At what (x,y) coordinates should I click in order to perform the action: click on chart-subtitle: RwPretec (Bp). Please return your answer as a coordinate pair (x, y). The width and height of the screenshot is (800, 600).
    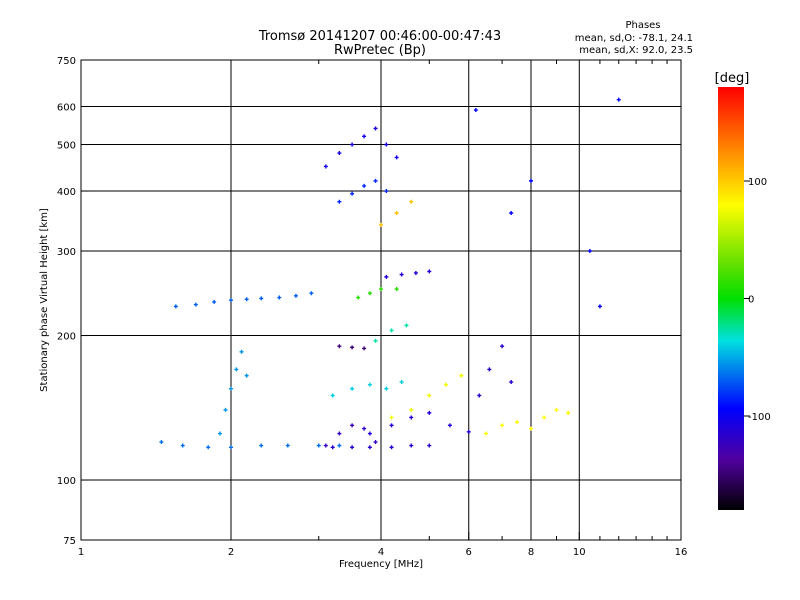
    Looking at the image, I should click on (380, 50).